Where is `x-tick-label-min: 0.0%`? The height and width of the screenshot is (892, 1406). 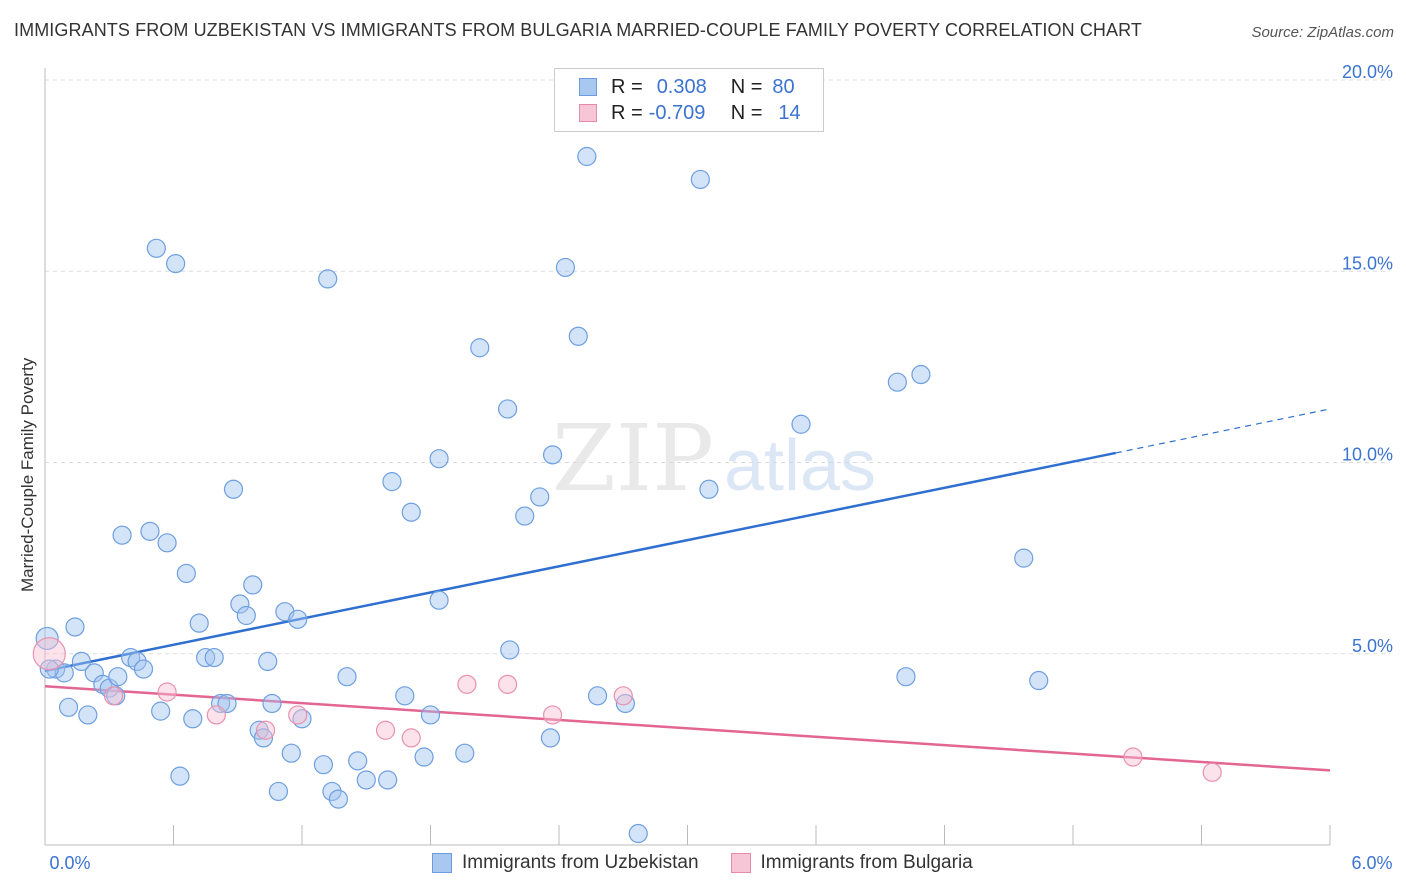
x-tick-label-min: 0.0% is located at coordinates (69, 863).